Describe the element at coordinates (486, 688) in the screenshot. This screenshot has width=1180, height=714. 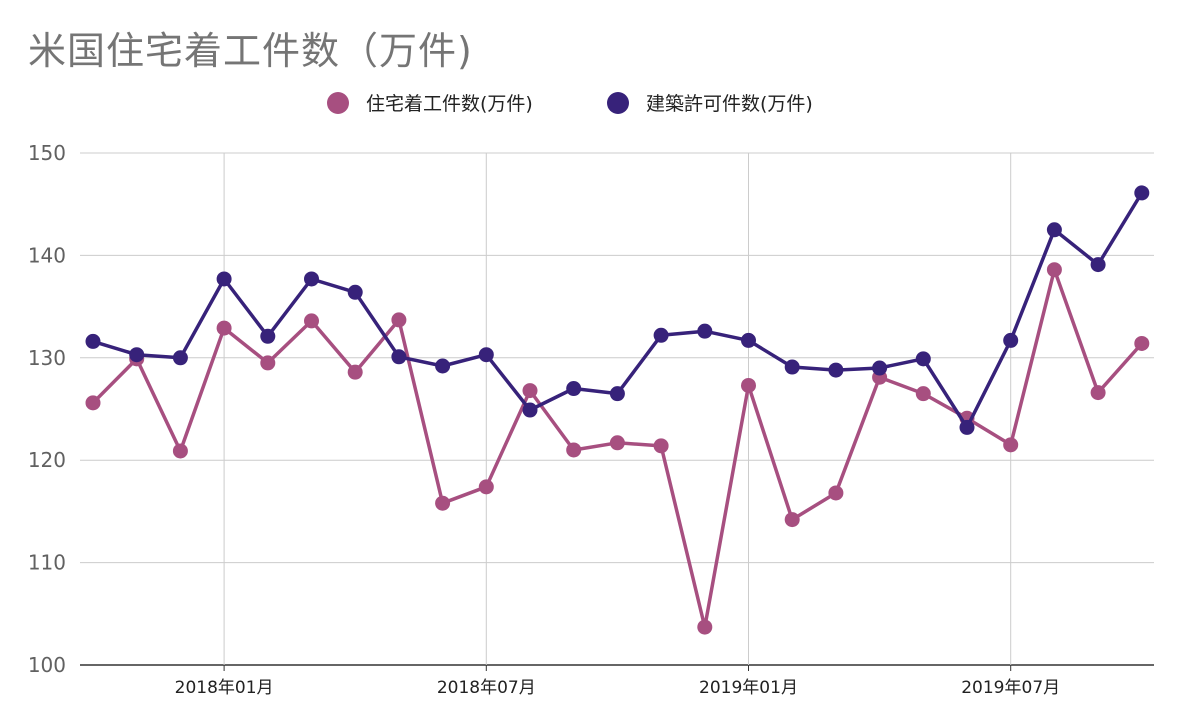
I see `x-tick-label: 2018年07月` at that location.